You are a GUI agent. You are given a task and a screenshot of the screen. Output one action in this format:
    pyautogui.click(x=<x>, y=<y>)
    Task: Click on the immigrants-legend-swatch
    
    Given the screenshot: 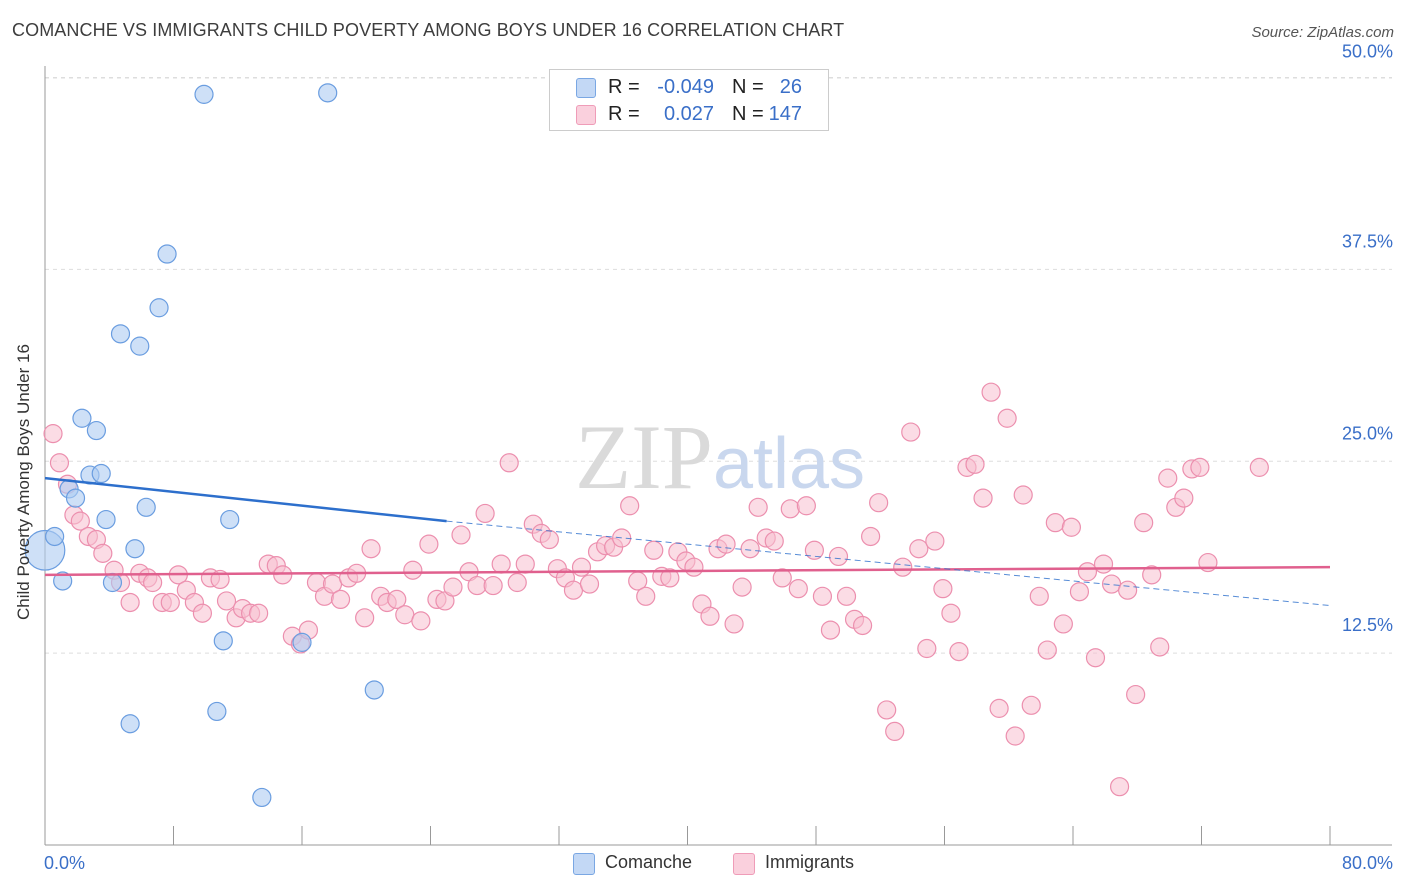 What is the action you would take?
    pyautogui.click(x=744, y=864)
    